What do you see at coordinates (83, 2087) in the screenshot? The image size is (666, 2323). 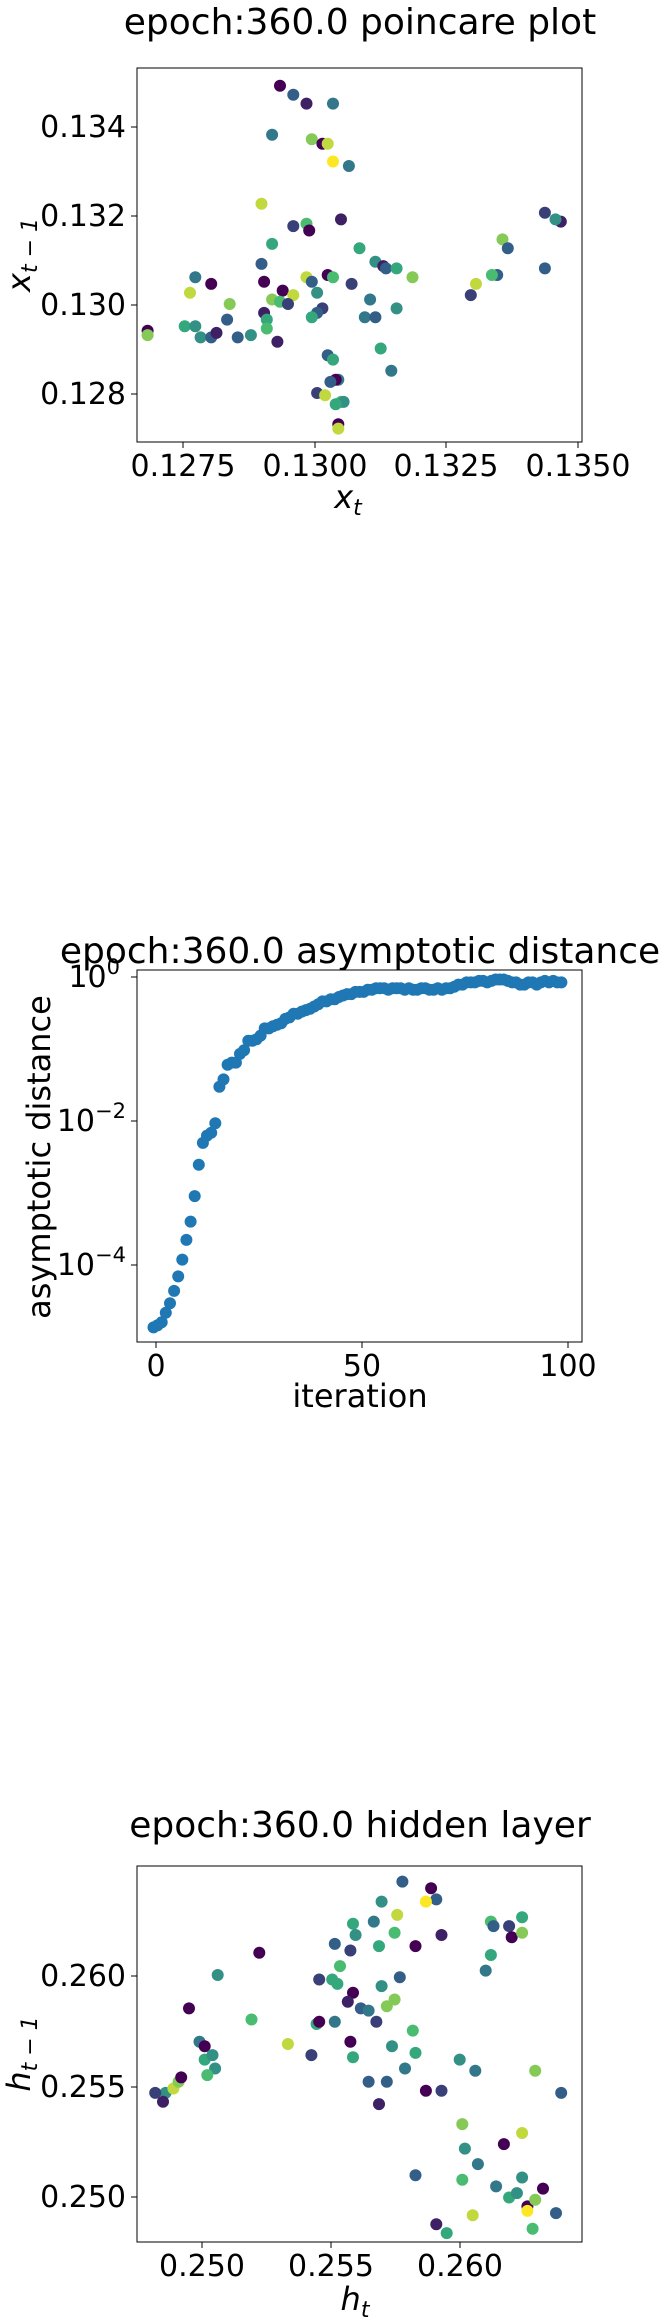 I see `hidden-ytick-label: 0.255` at bounding box center [83, 2087].